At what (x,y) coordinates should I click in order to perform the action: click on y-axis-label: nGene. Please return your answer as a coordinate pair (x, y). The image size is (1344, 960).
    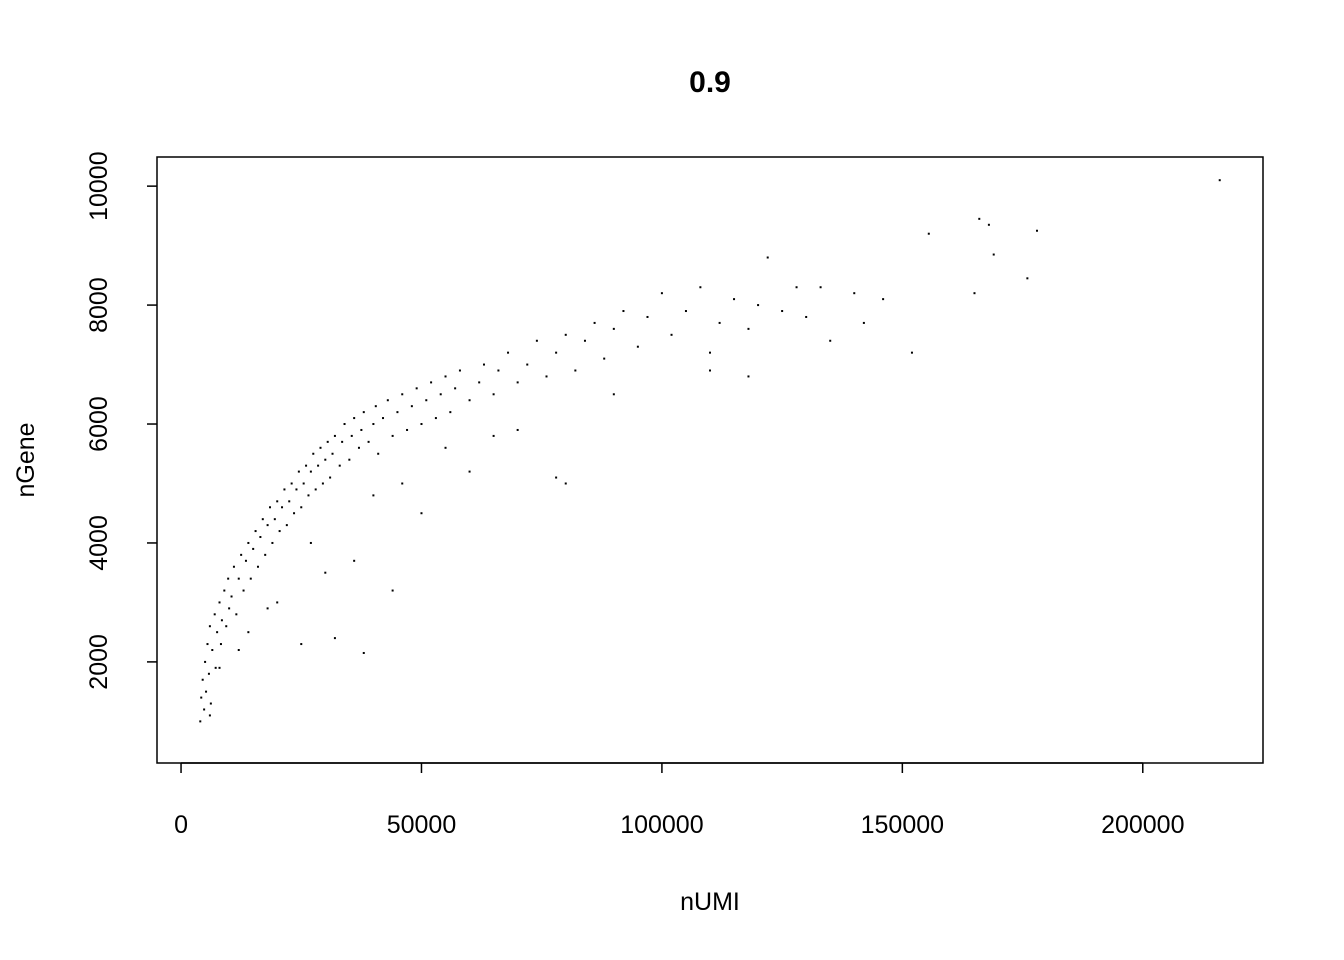
    Looking at the image, I should click on (26, 459).